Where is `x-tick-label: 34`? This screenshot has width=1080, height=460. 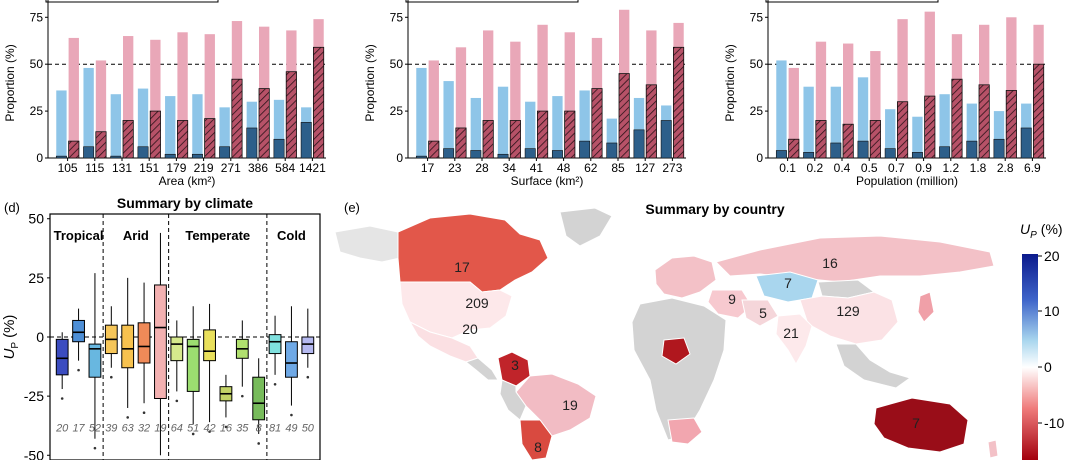
x-tick-label: 34 is located at coordinates (510, 168).